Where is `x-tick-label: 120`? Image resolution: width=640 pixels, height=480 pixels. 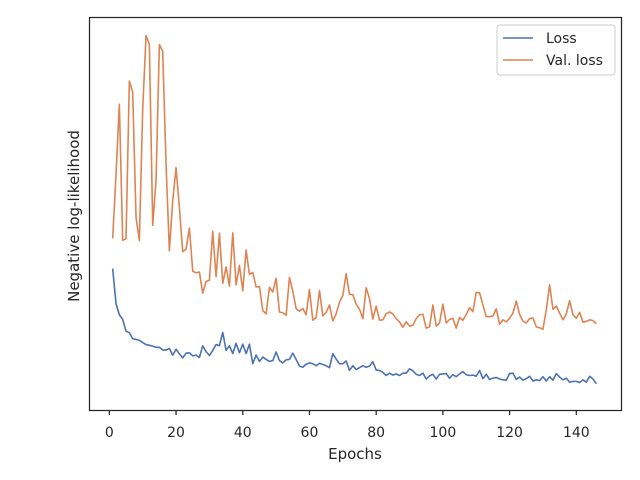 x-tick-label: 120 is located at coordinates (509, 433).